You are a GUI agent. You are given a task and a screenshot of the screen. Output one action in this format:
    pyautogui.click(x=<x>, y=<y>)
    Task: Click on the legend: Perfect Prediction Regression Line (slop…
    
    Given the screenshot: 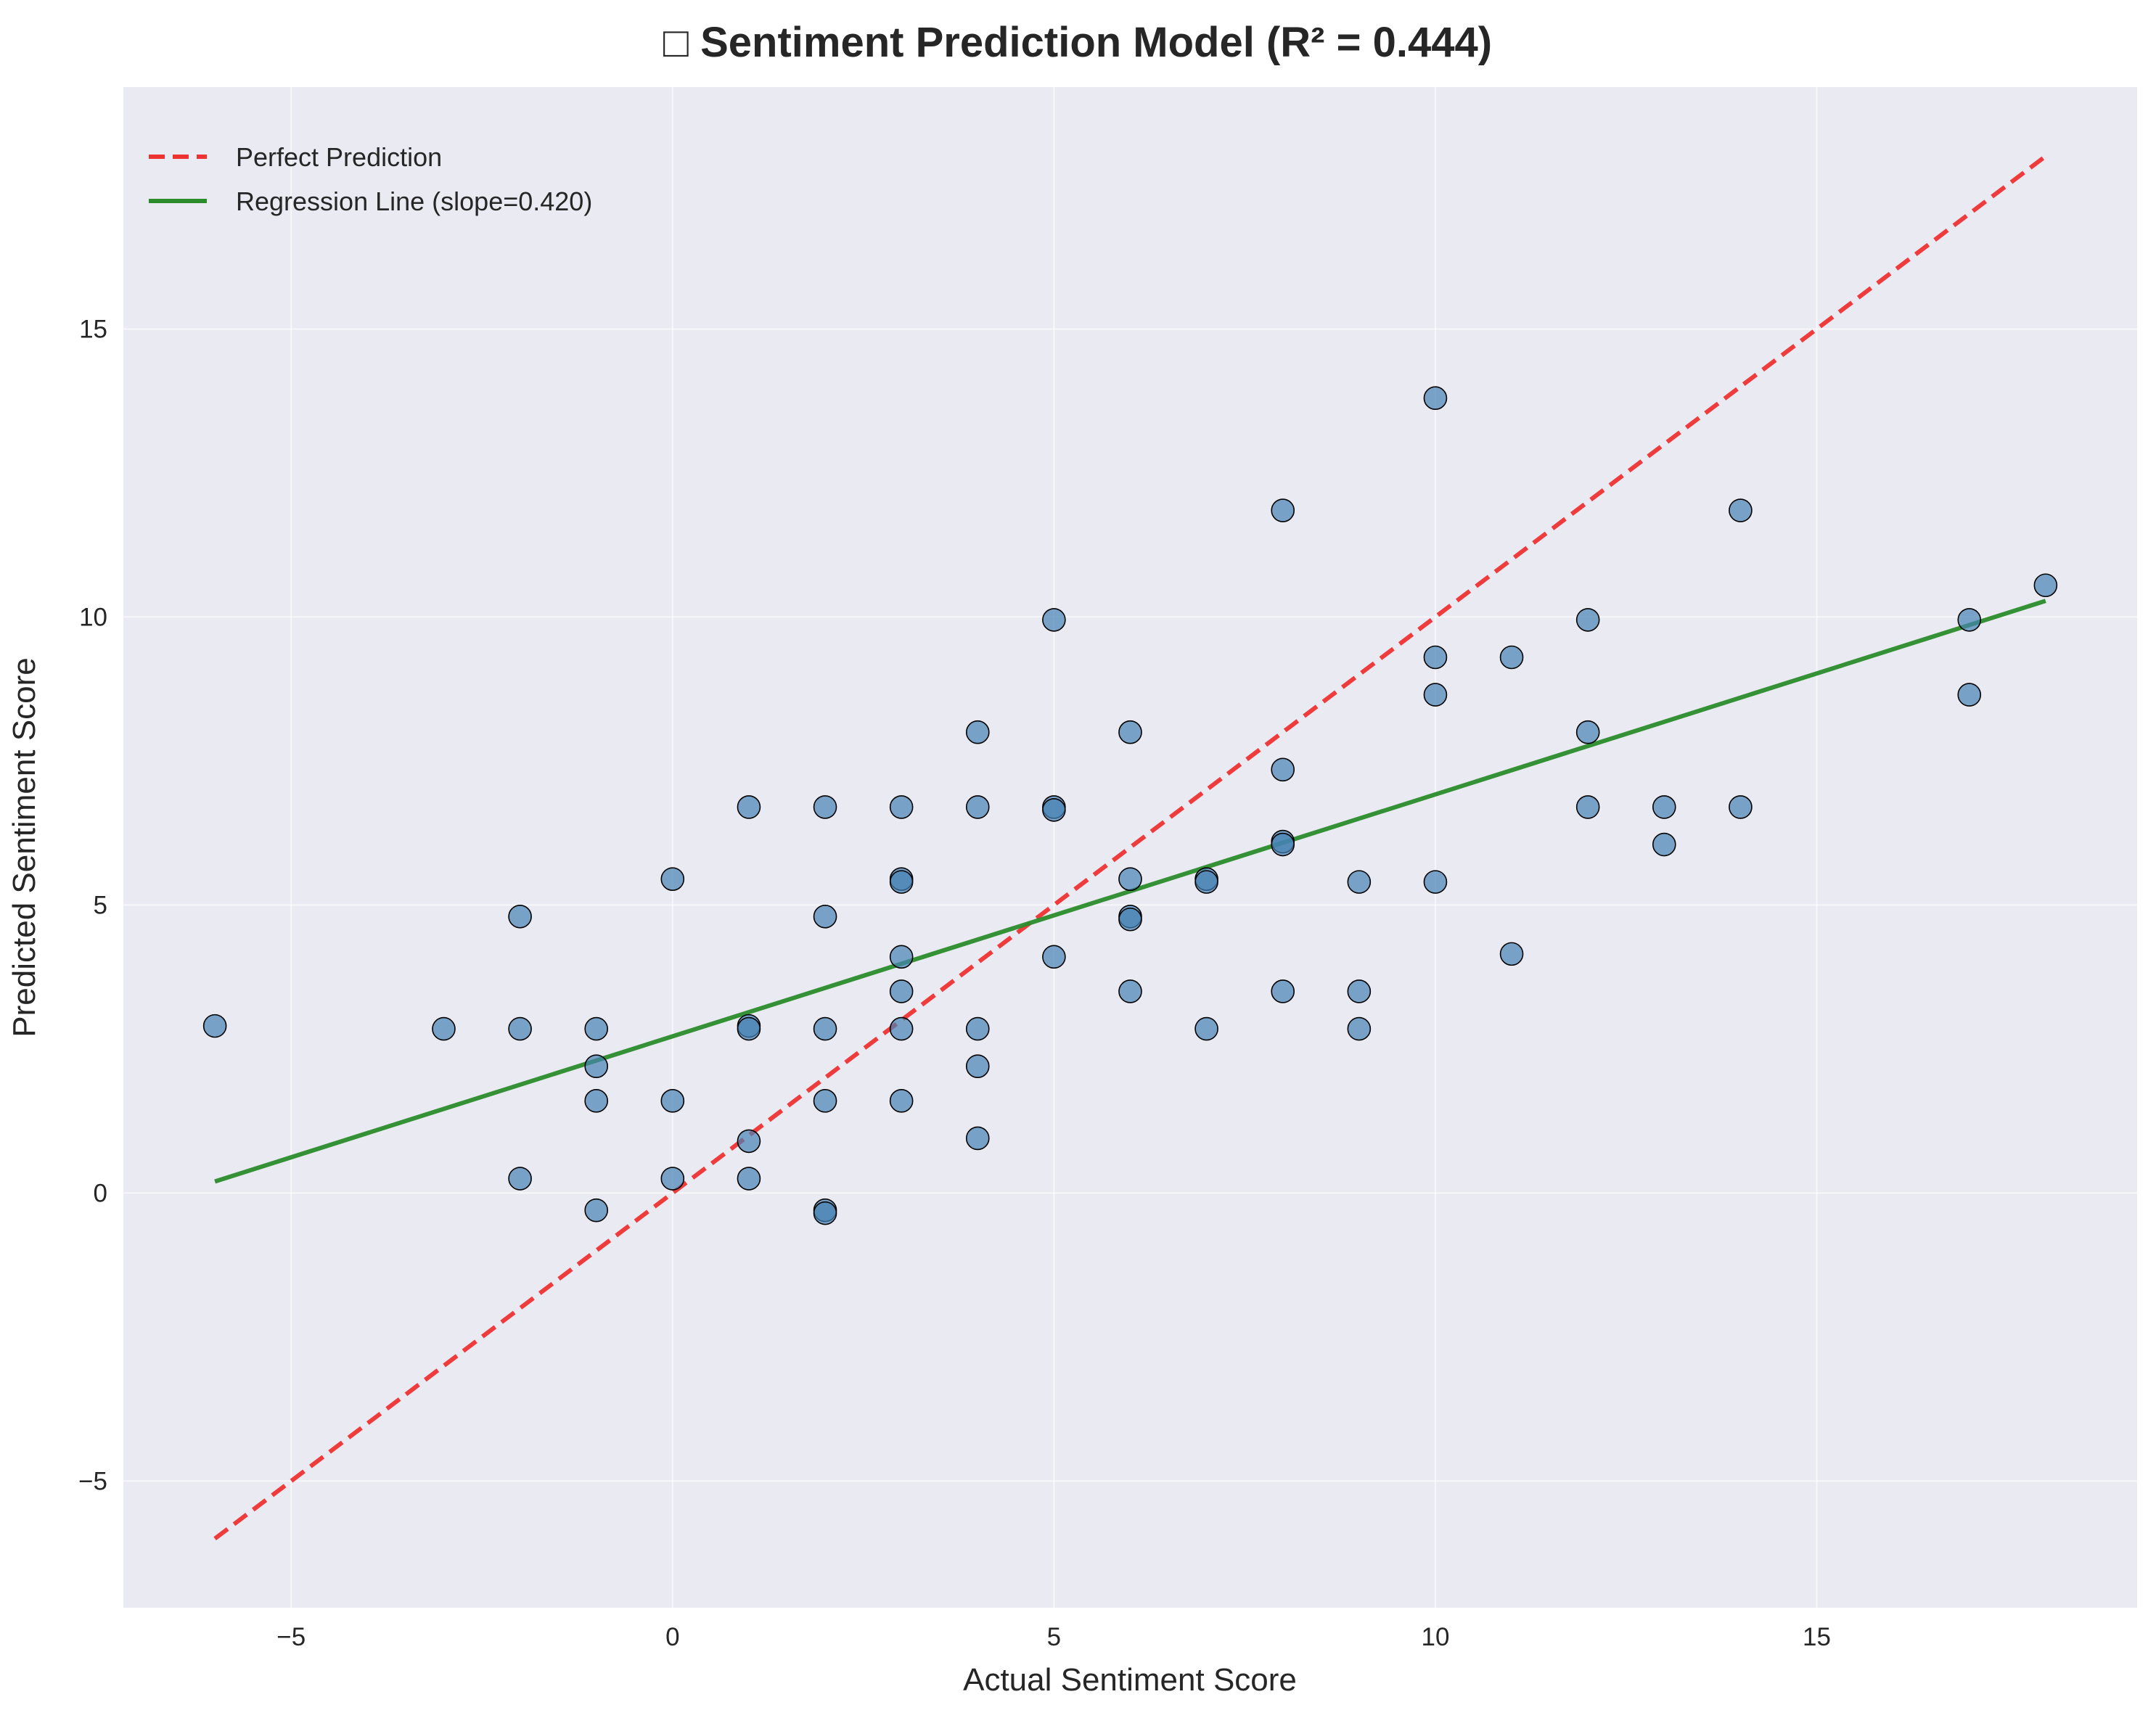 What is the action you would take?
    pyautogui.click(x=370, y=179)
    